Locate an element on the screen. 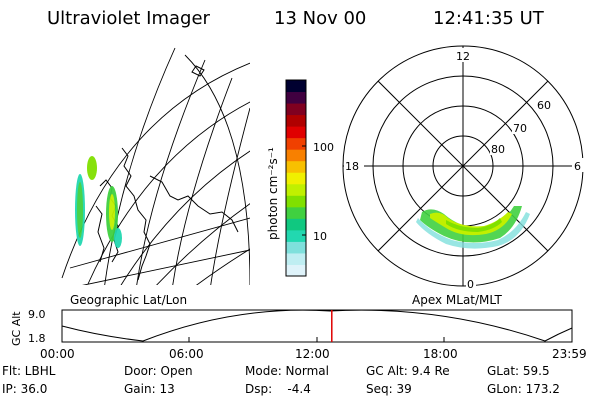  mlat-label-70: 70 is located at coordinates (520, 128).